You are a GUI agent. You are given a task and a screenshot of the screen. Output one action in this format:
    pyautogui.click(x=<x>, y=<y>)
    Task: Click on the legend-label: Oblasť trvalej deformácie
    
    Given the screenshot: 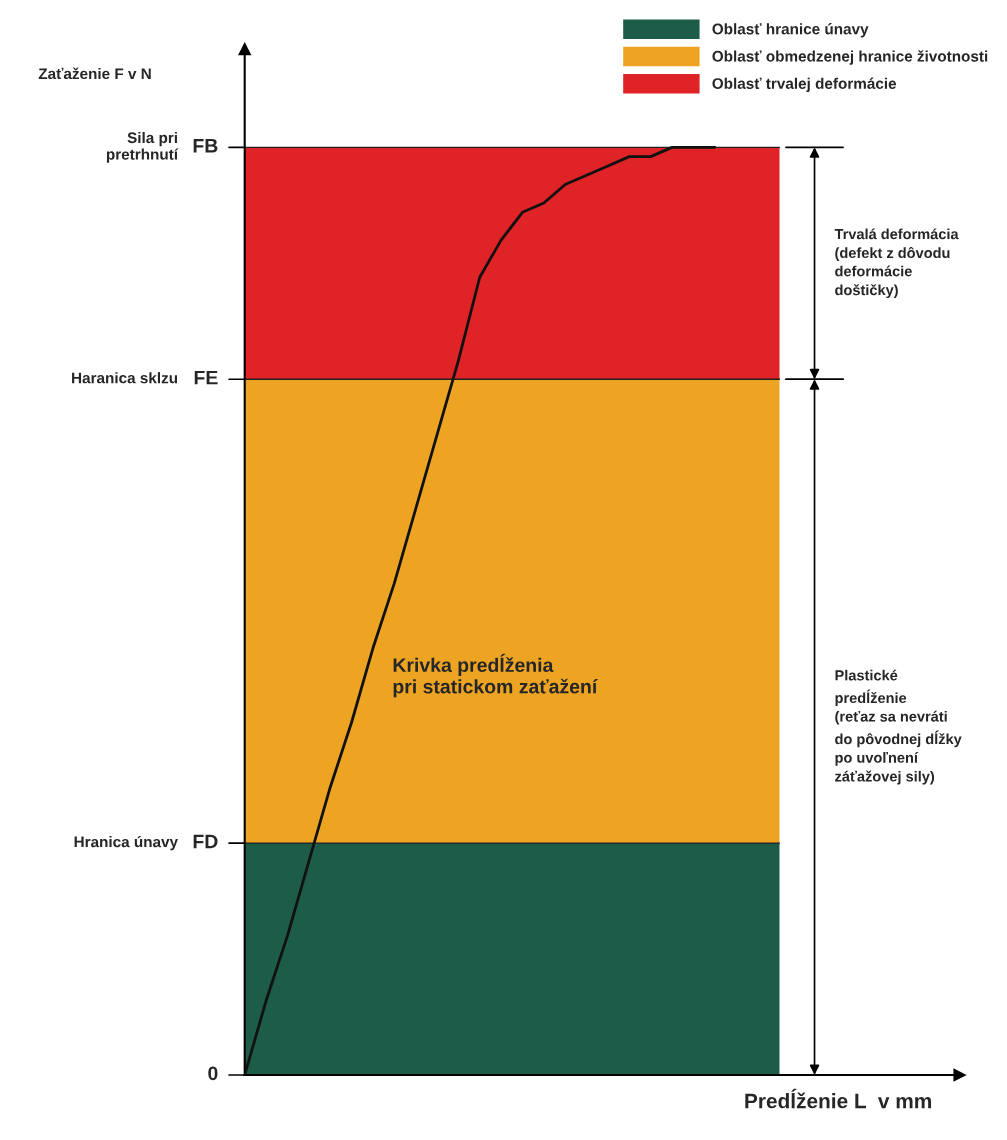 What is the action you would take?
    pyautogui.click(x=804, y=84)
    